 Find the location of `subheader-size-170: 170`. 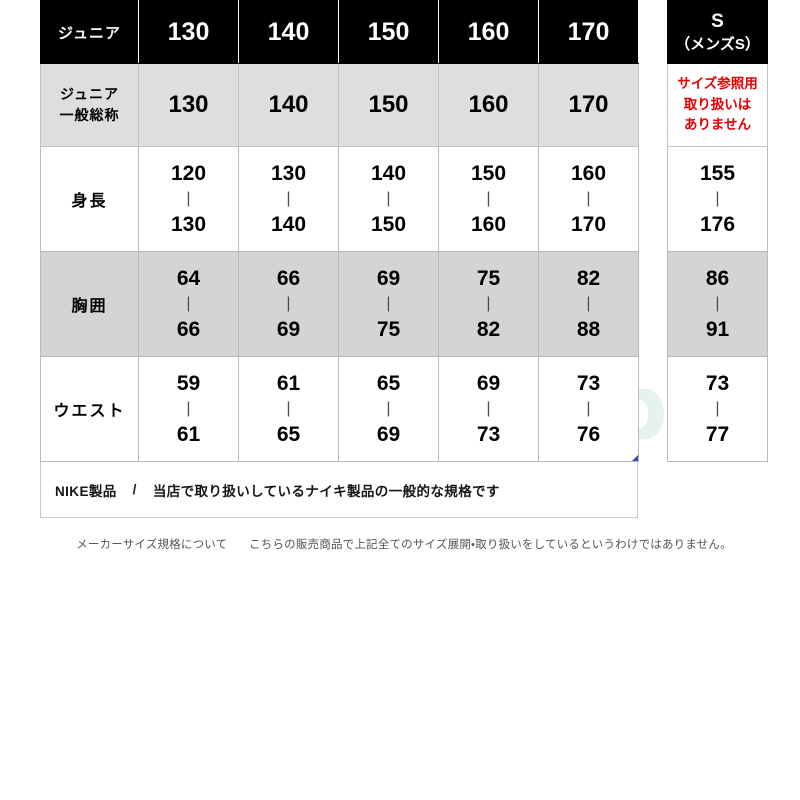

subheader-size-170: 170 is located at coordinates (588, 105).